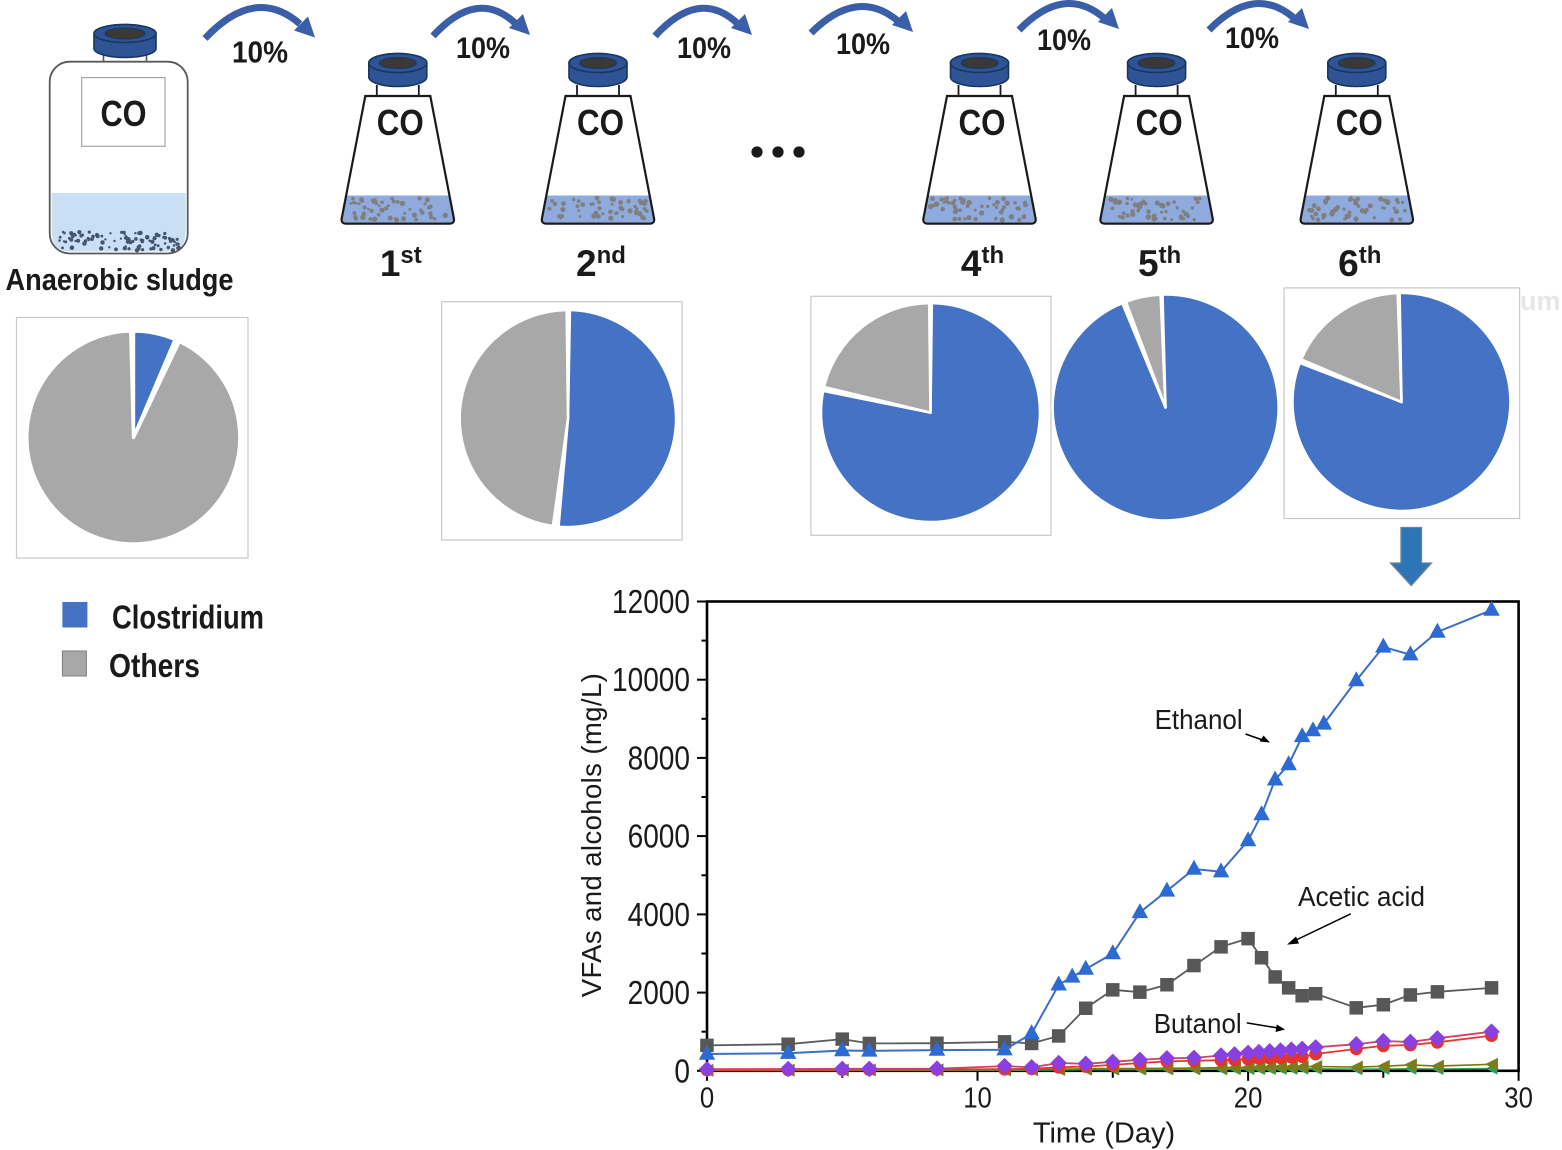 The width and height of the screenshot is (1562, 1150). I want to click on svg-text: Ethanol, so click(1199, 719).